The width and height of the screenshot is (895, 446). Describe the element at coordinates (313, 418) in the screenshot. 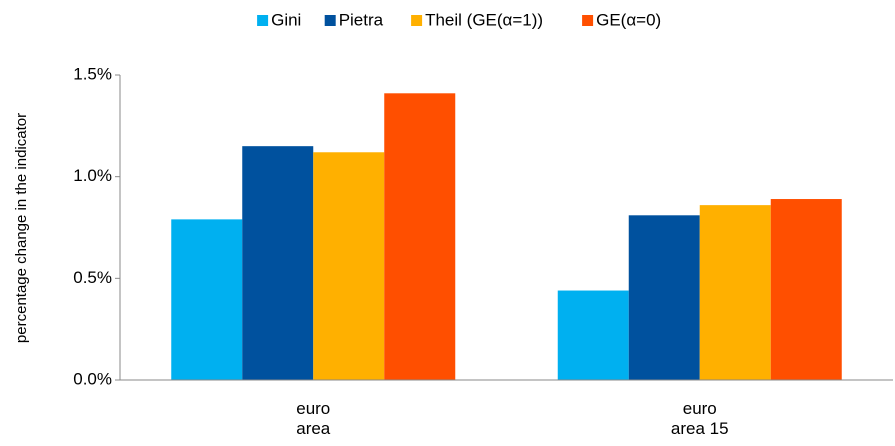

I see `x-tick-label: euro area` at that location.